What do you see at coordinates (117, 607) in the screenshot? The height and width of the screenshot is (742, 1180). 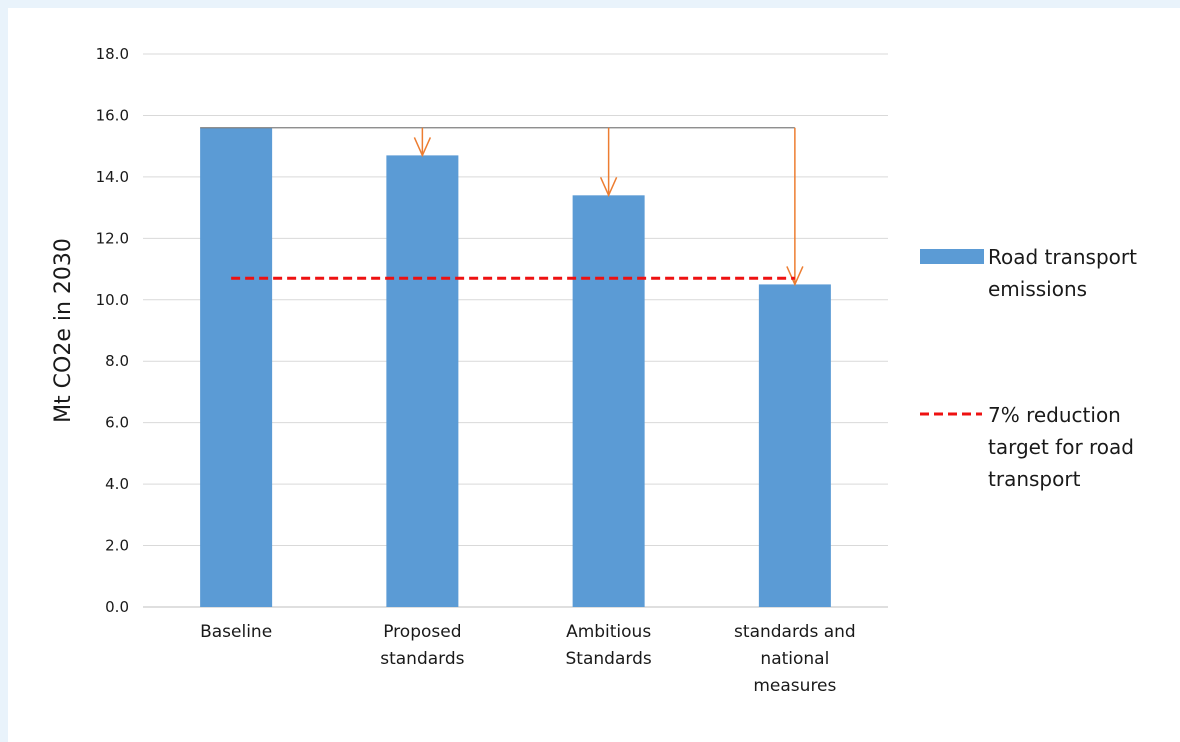 I see `y-tick-label: 0.0` at bounding box center [117, 607].